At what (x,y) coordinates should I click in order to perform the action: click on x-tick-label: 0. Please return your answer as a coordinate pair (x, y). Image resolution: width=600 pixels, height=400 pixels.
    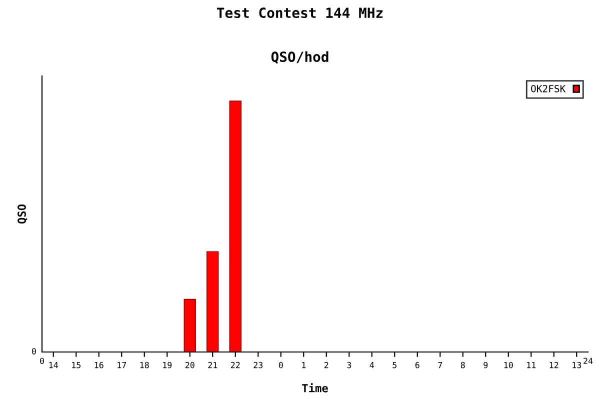
    Looking at the image, I should click on (280, 365).